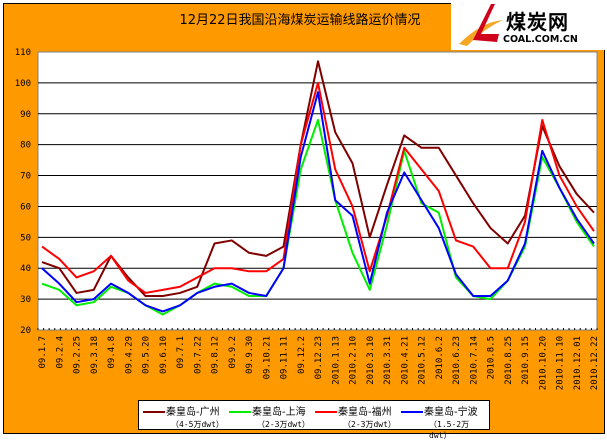  What do you see at coordinates (481, 25) in the screenshot?
I see `logo-mark-icon` at bounding box center [481, 25].